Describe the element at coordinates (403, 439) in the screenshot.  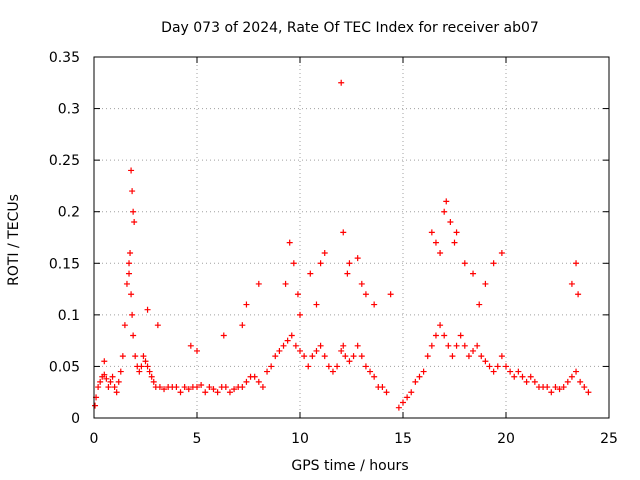
I see `x-tick-label: 15` at that location.